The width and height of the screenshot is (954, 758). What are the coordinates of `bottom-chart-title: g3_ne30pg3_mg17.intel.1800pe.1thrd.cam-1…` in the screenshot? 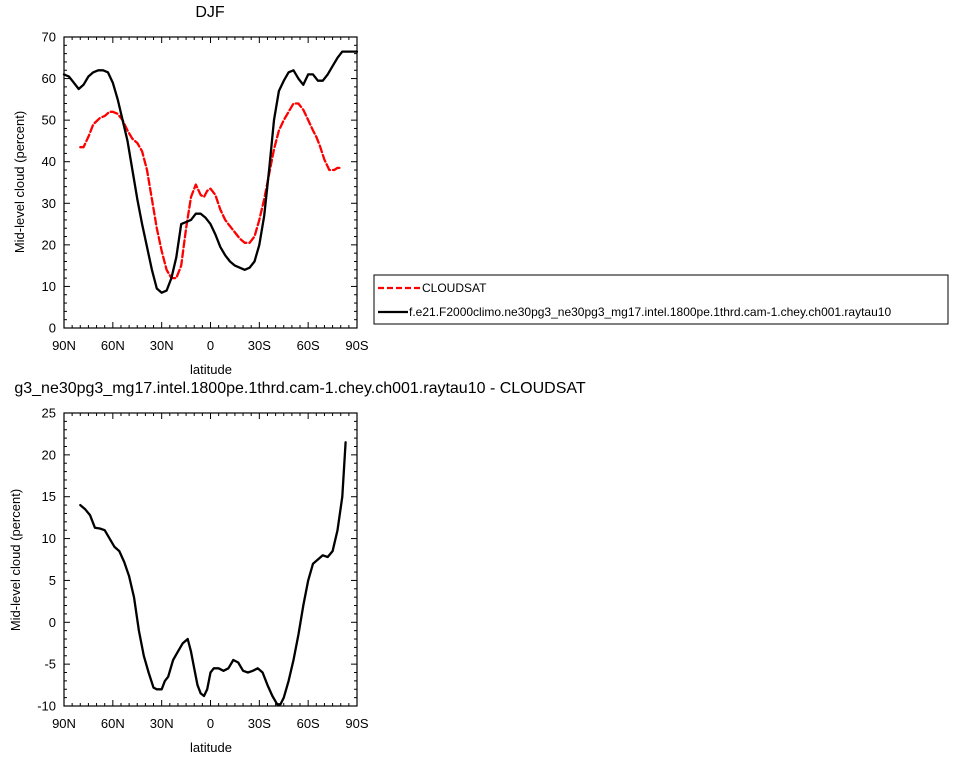 It's located at (300, 388).